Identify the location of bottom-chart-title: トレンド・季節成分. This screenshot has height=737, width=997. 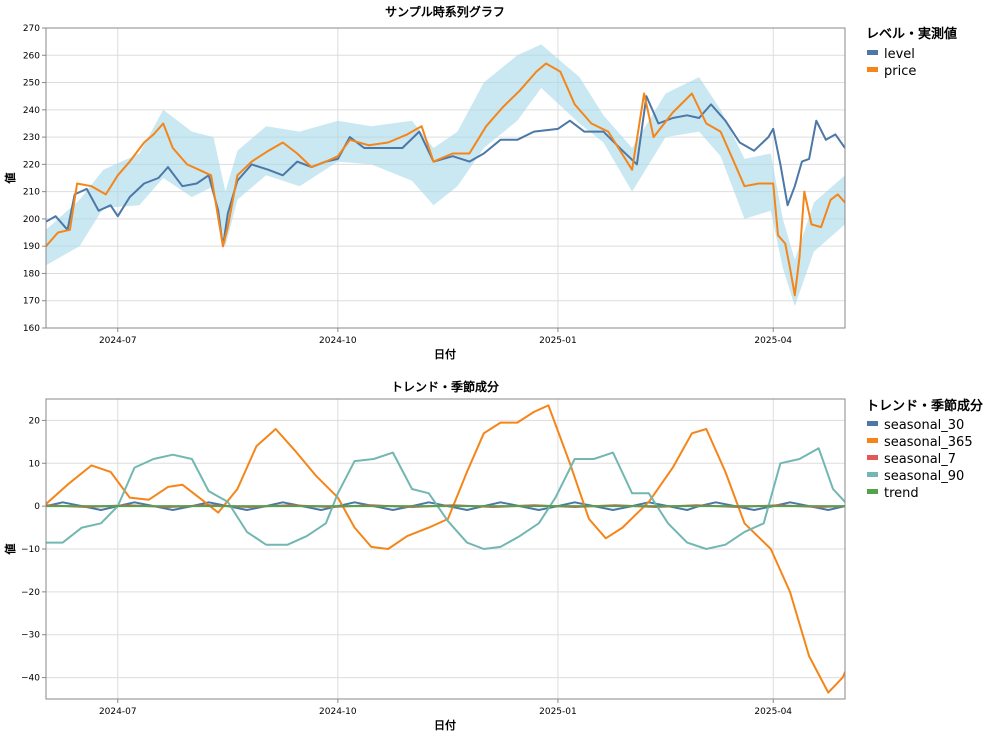
(445, 386).